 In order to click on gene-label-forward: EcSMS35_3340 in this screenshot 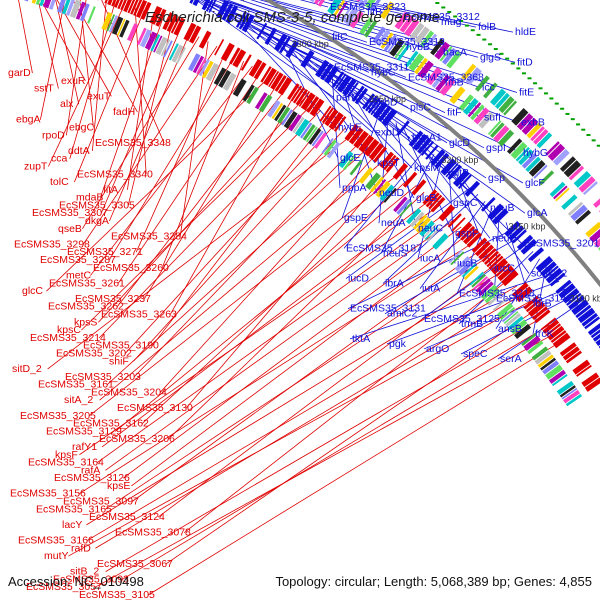, I will do `click(115, 174)`.